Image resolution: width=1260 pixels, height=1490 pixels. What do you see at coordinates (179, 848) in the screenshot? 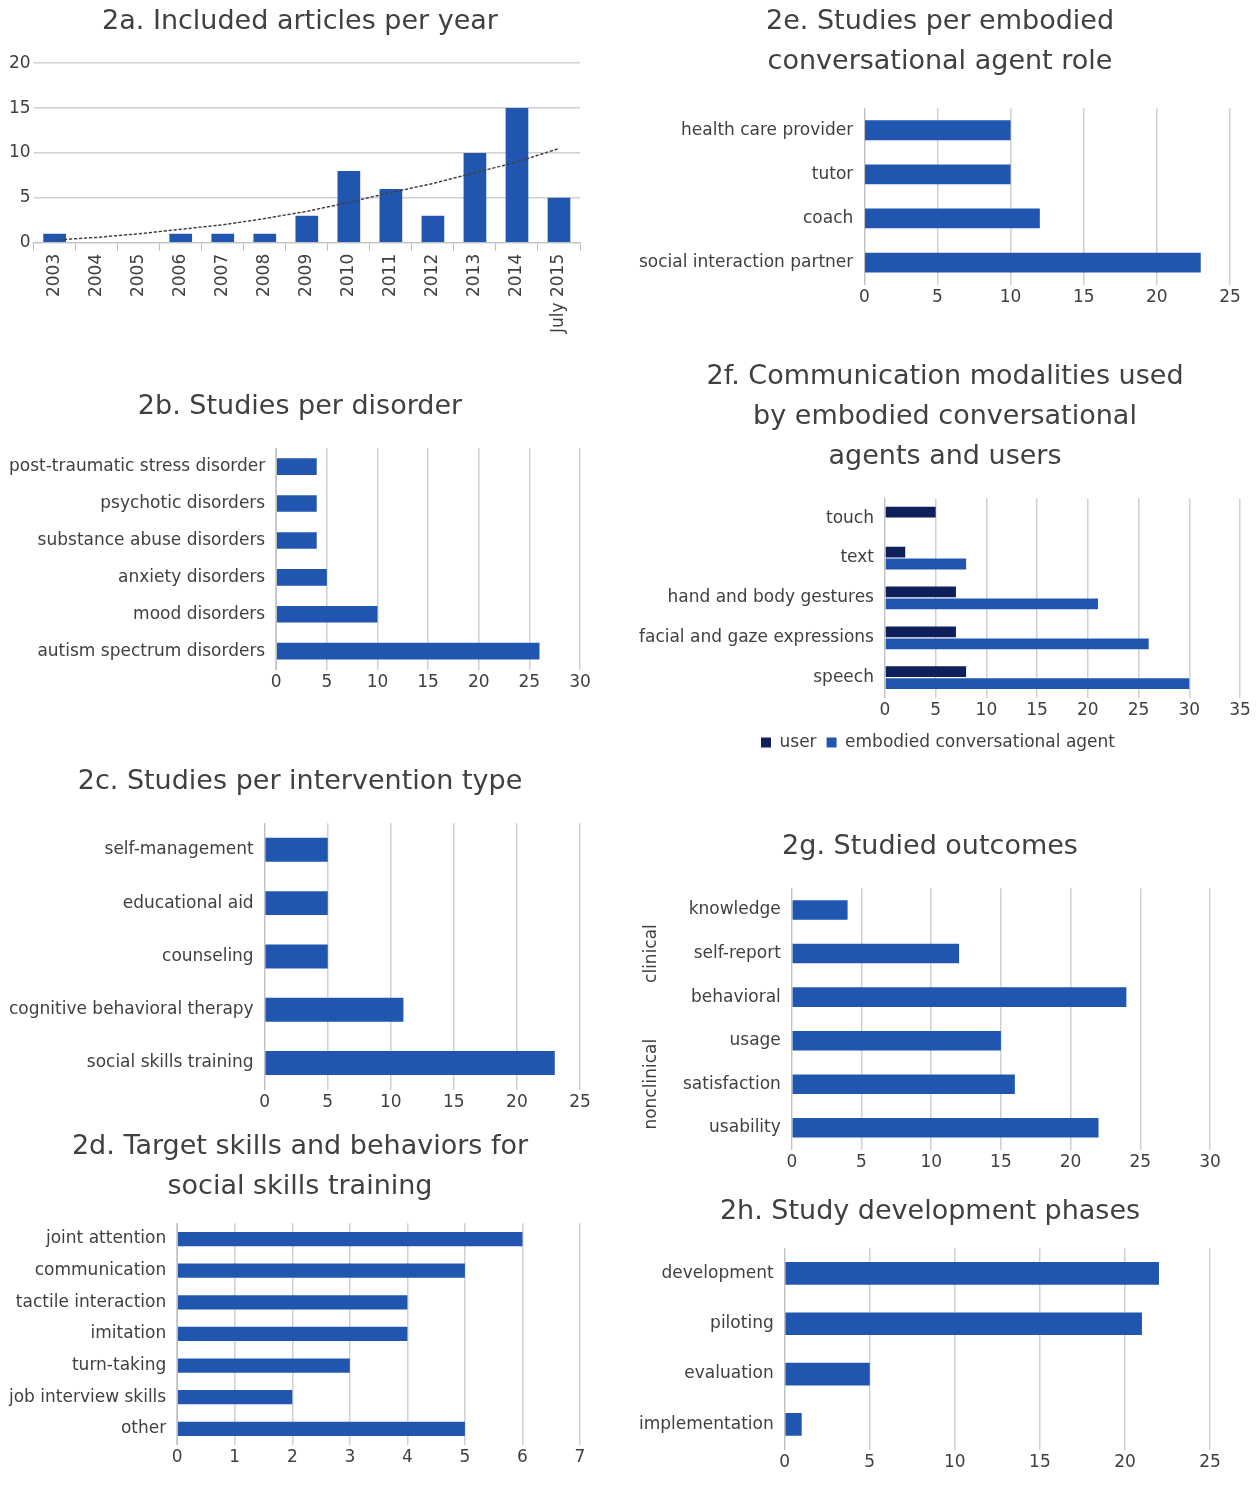
I see `y-tick-label: self-management` at bounding box center [179, 848].